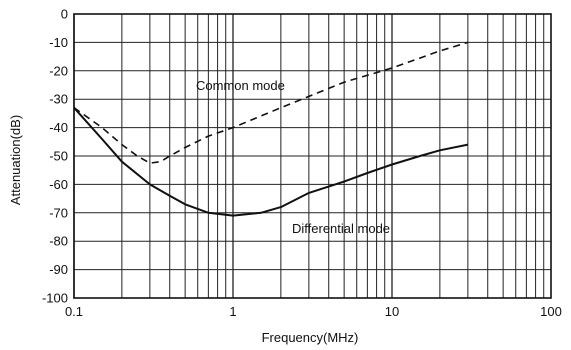  What do you see at coordinates (232, 311) in the screenshot?
I see `x-tick-label: 1` at bounding box center [232, 311].